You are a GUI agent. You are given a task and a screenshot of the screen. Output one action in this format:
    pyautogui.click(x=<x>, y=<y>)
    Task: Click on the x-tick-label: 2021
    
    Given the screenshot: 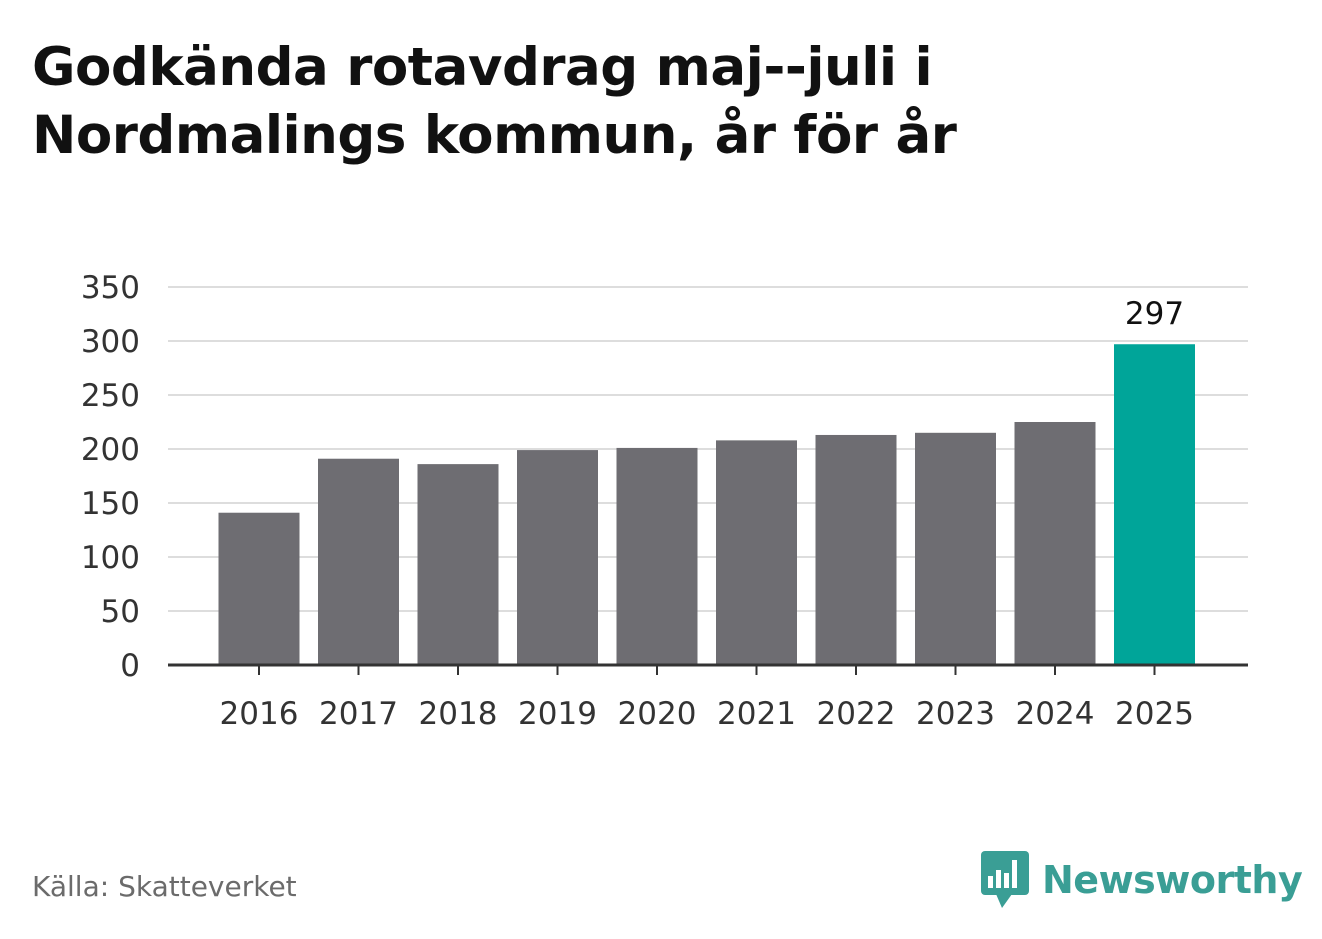 What is the action you would take?
    pyautogui.click(x=756, y=714)
    